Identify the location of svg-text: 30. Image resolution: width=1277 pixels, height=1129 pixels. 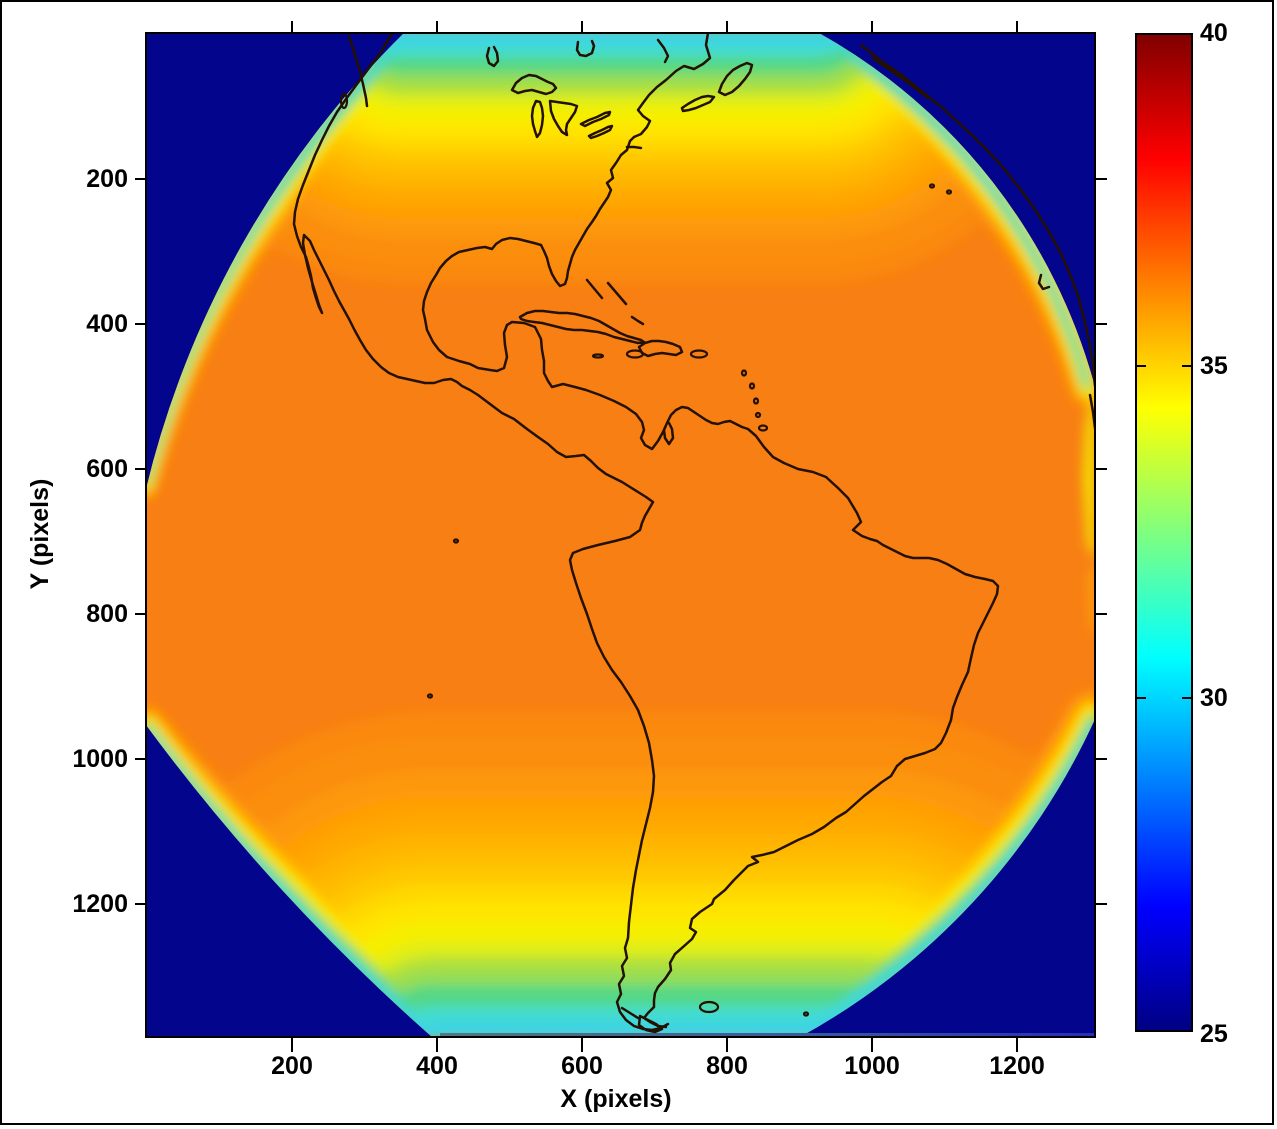
(1214, 698).